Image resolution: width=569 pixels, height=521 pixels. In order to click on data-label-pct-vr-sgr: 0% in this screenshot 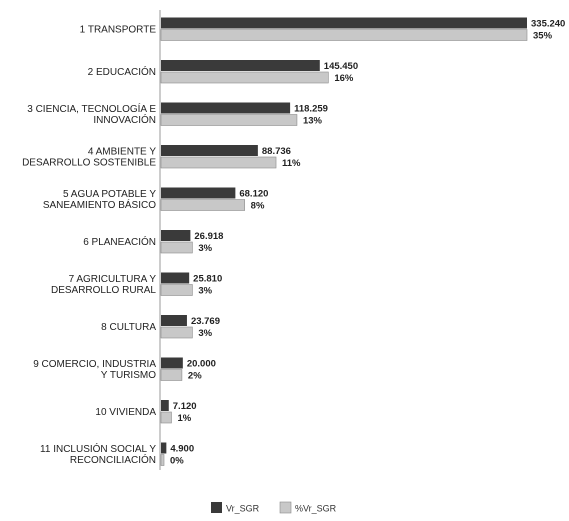, I will do `click(177, 461)`.